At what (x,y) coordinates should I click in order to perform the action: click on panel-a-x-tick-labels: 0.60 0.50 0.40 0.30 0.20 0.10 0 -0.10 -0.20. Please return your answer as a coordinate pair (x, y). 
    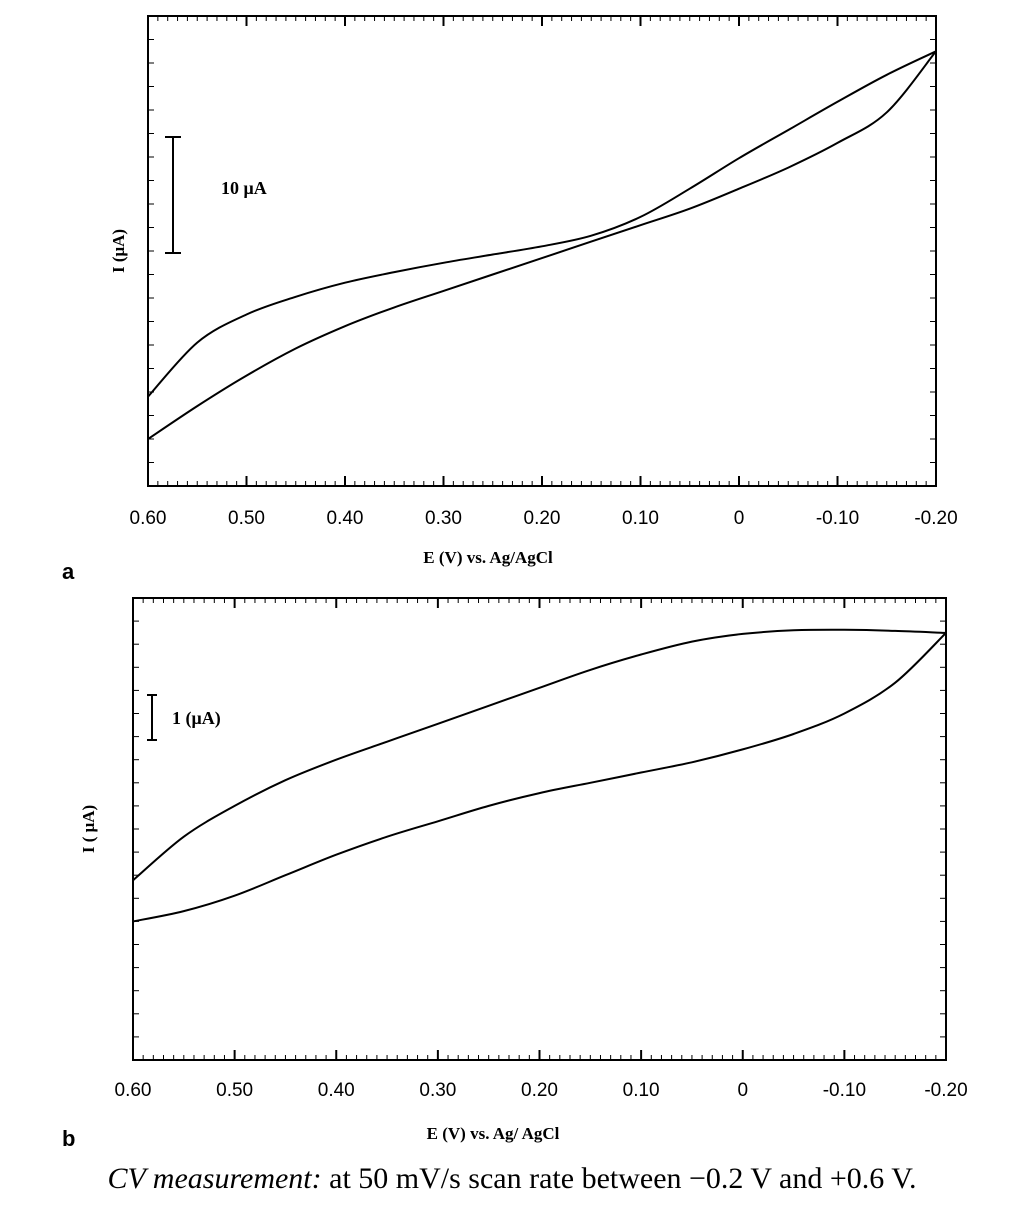
    Looking at the image, I should click on (544, 518).